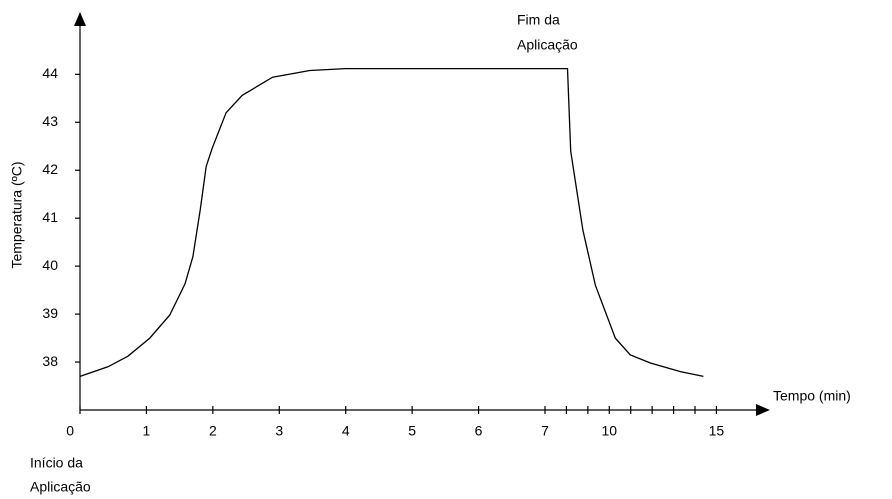 The image size is (892, 499). I want to click on x-tick-label: 0, so click(70, 431).